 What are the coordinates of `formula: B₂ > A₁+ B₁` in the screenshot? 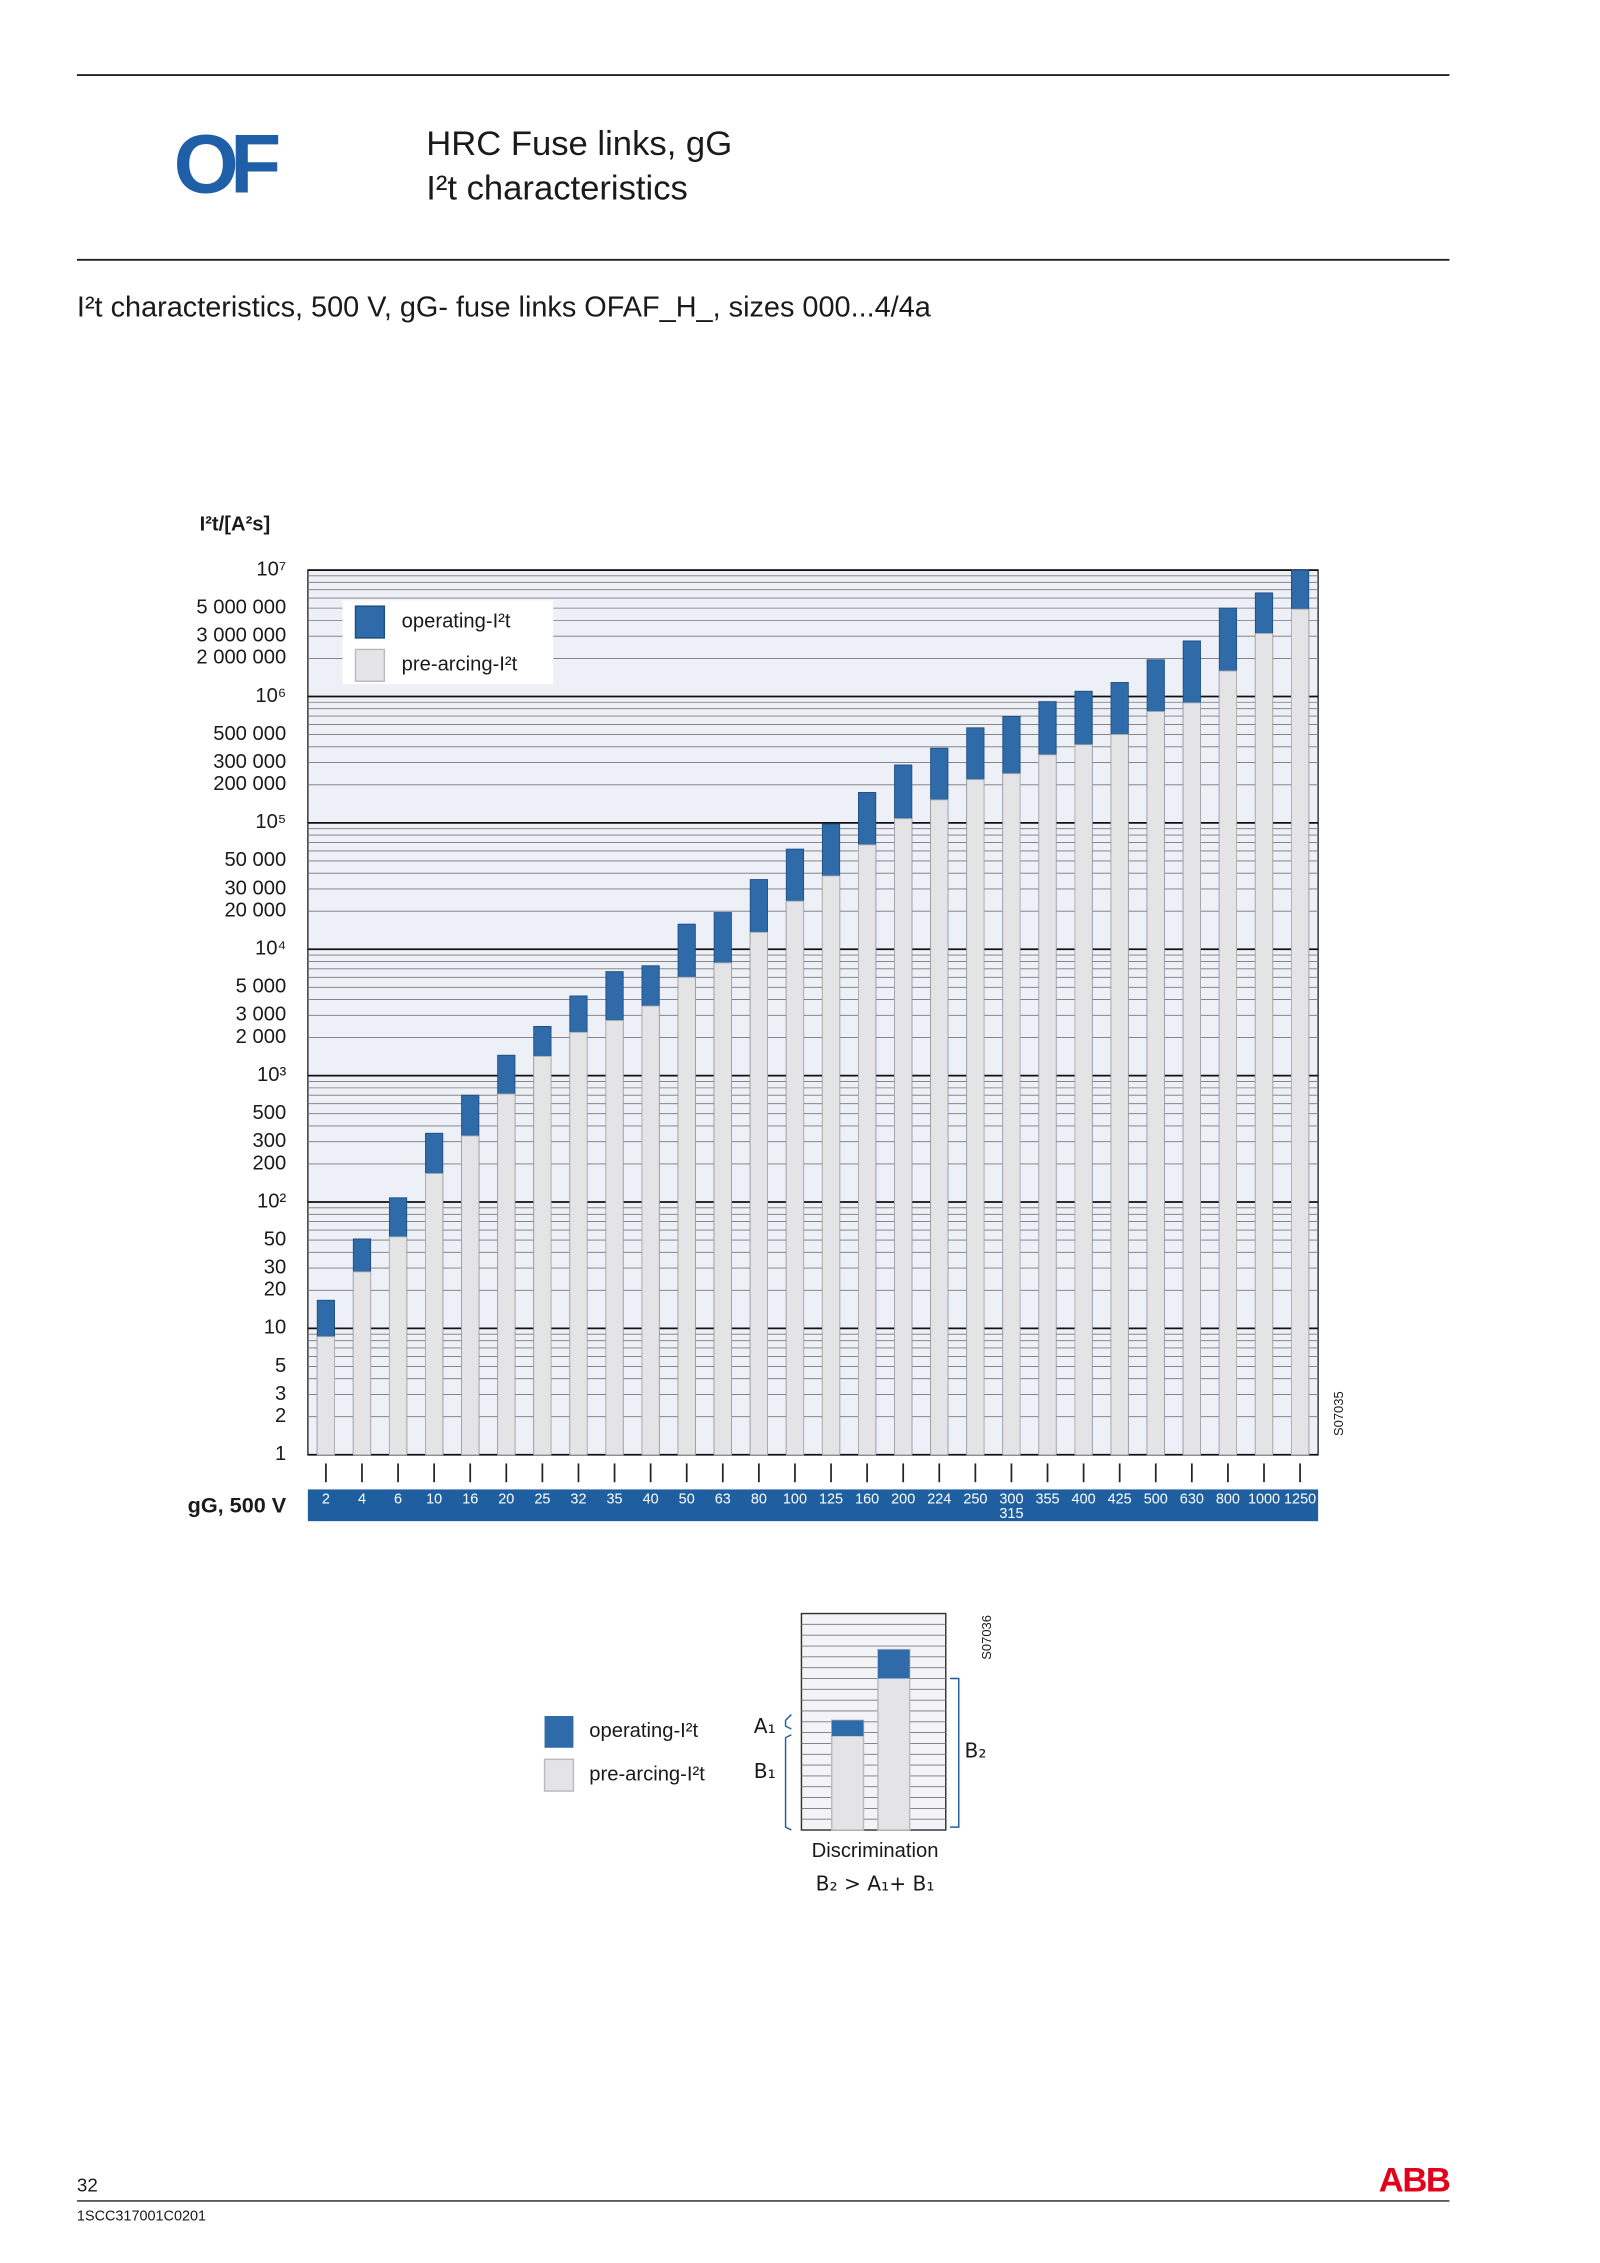 It's located at (875, 1883).